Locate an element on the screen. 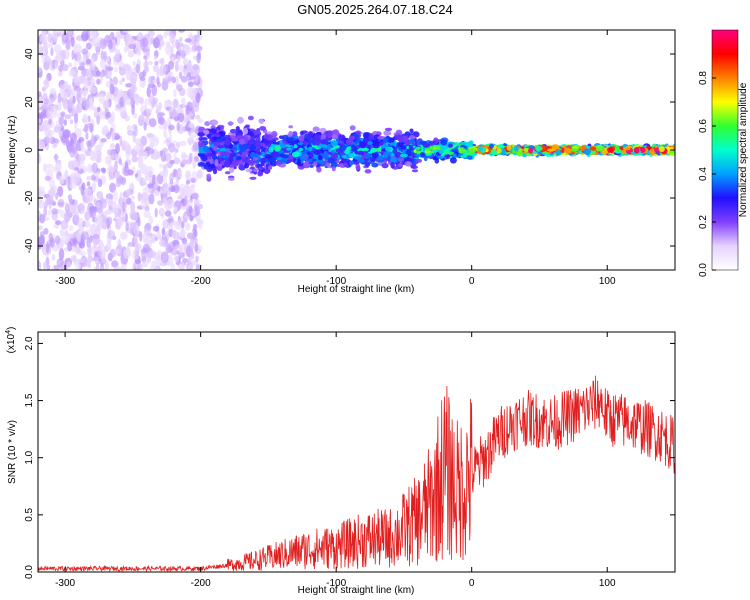 The image size is (750, 600). spectrogram-y-tick-label: 20 is located at coordinates (29, 102).